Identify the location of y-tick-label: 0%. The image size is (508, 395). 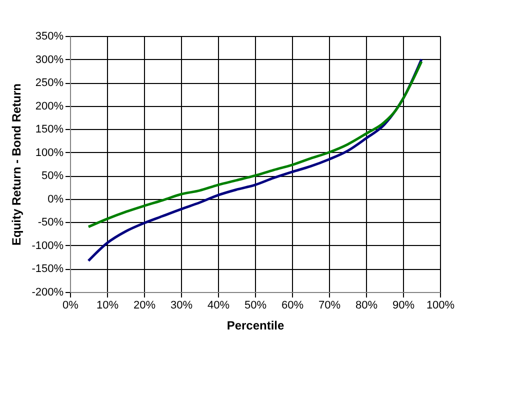
(56, 199).